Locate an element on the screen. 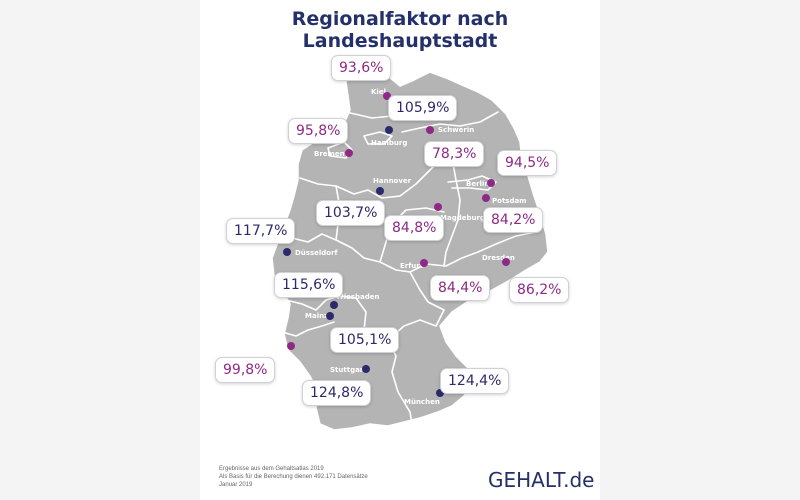 The image size is (800, 500). value-bubble-saarbruecken: 99,8% is located at coordinates (245, 370).